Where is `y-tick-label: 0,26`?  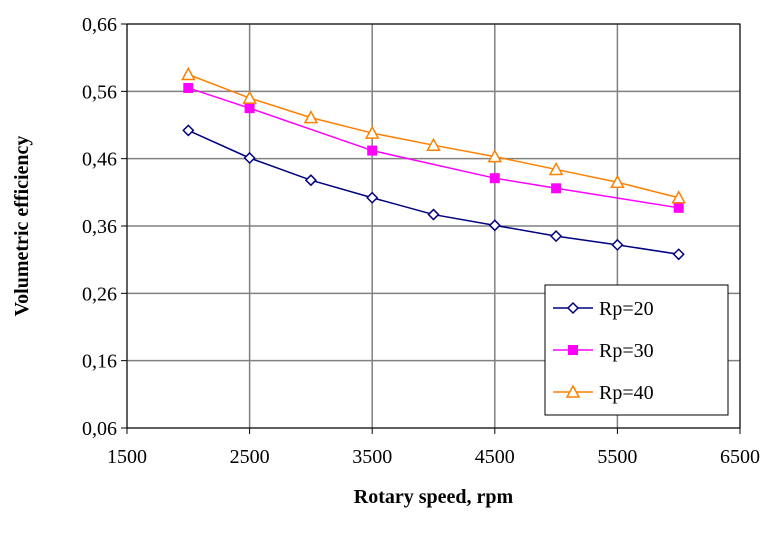
y-tick-label: 0,26 is located at coordinates (99, 294).